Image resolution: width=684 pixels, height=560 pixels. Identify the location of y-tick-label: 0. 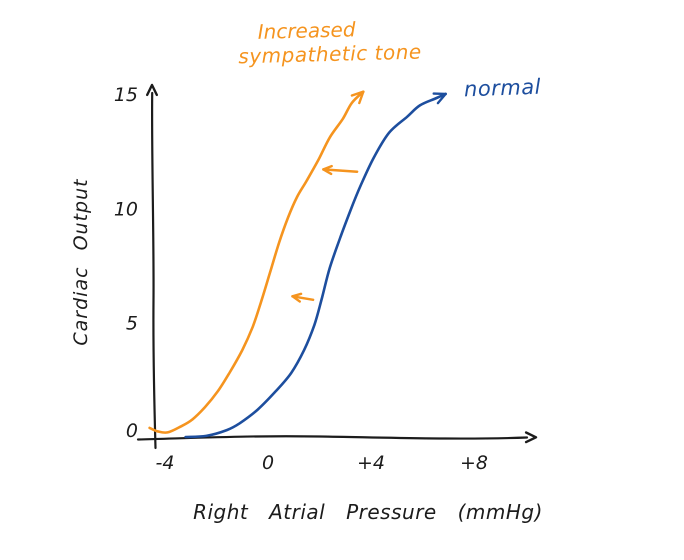
(132, 431).